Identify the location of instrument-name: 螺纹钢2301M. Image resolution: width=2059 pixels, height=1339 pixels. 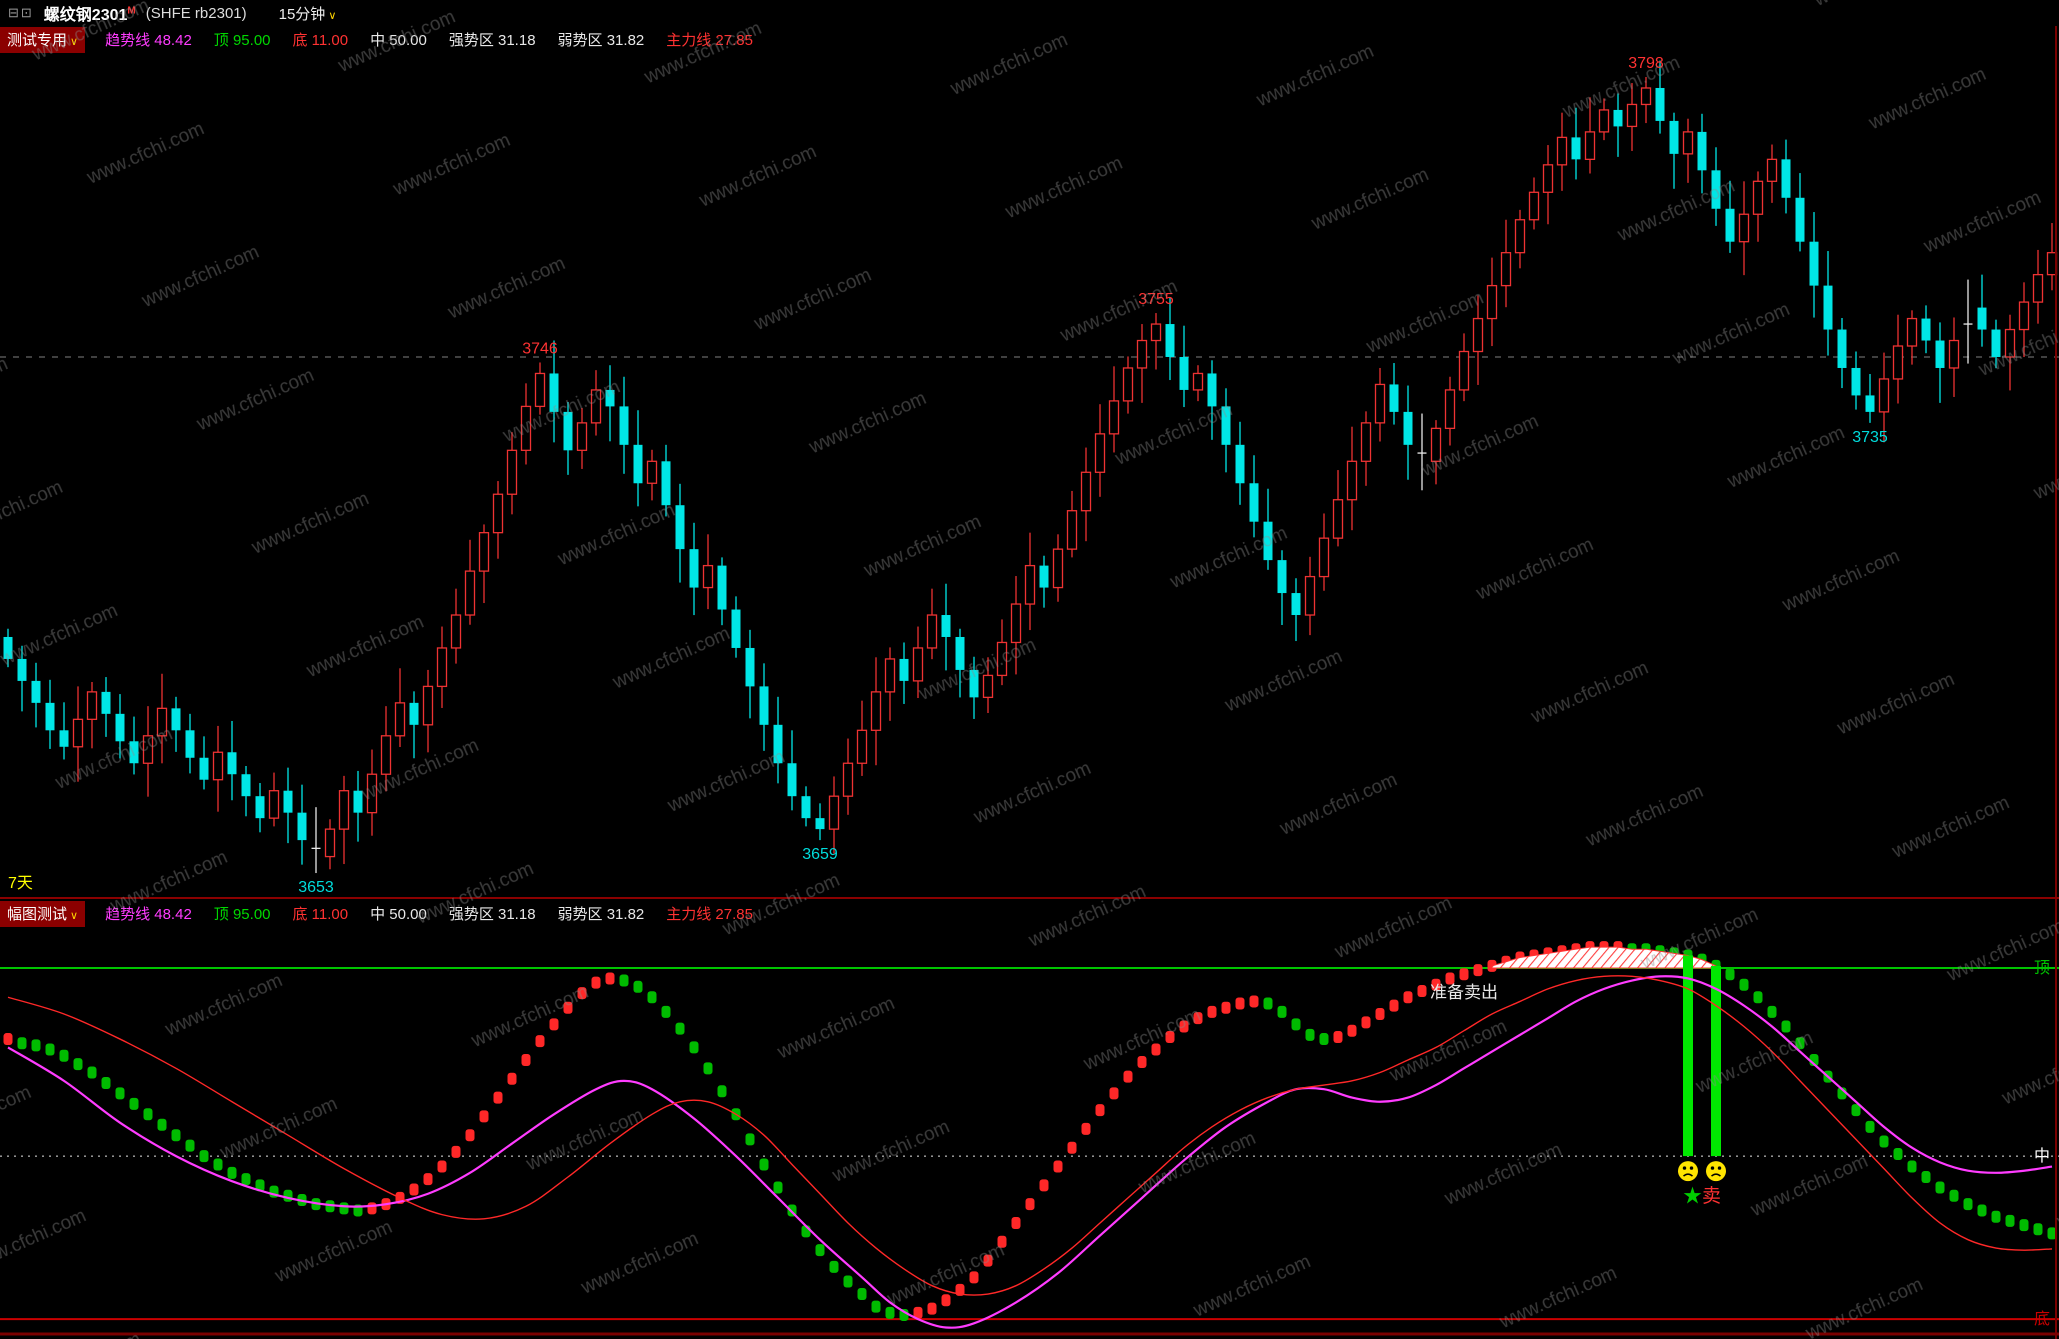
(90, 13).